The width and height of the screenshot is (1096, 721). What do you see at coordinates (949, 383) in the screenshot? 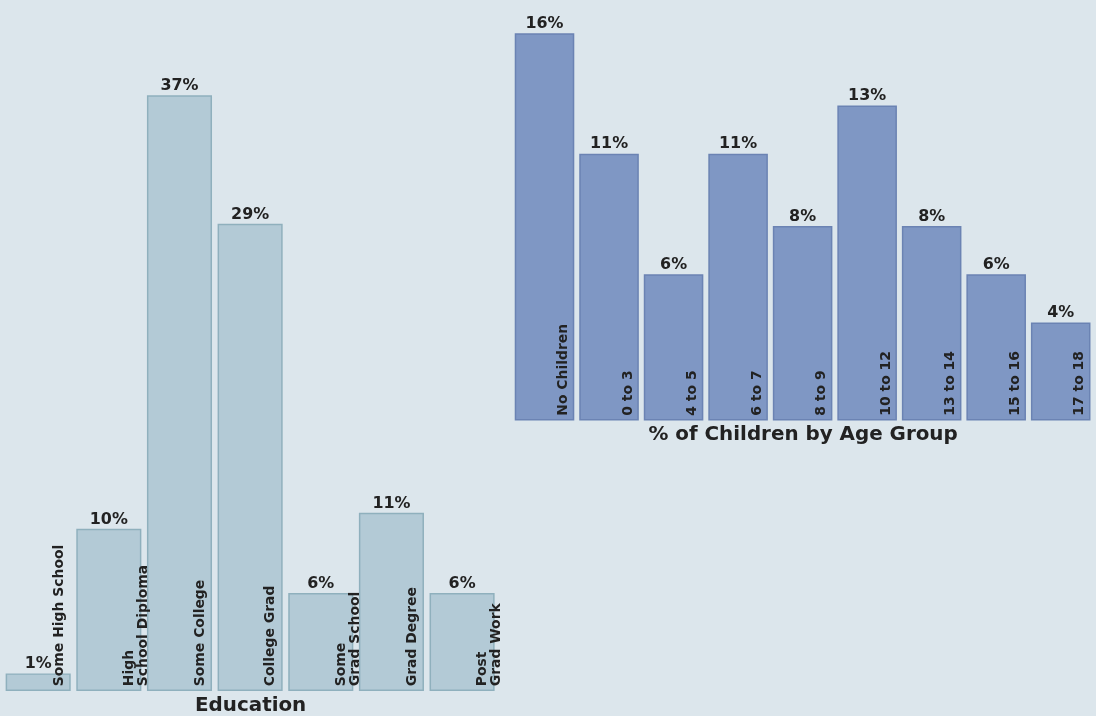
I see `category-label: 13 to 14` at bounding box center [949, 383].